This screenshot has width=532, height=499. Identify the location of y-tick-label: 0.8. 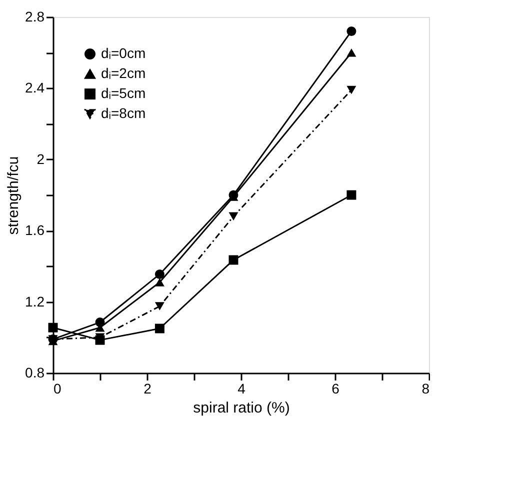
(35, 372).